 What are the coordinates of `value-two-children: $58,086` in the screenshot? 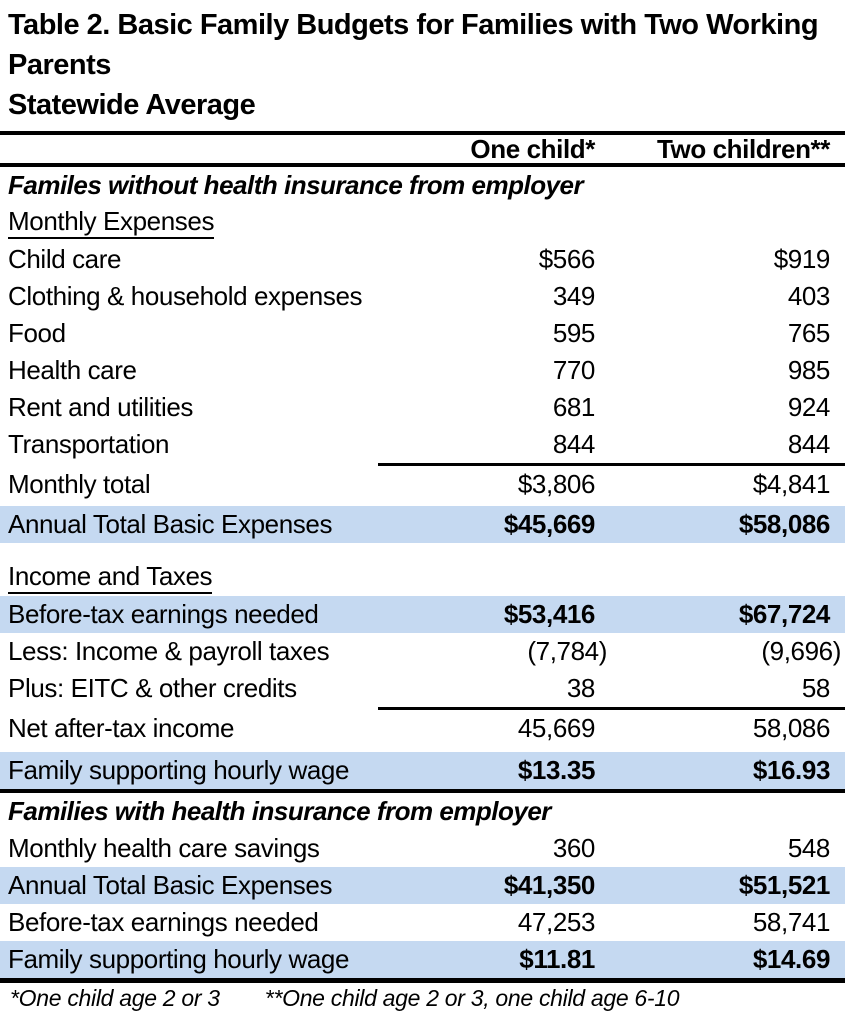 It's located at (784, 524).